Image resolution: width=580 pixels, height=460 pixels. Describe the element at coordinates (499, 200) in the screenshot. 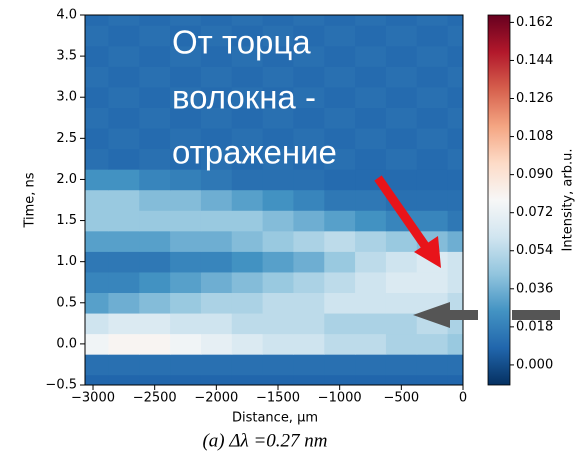

I see `colorbar` at that location.